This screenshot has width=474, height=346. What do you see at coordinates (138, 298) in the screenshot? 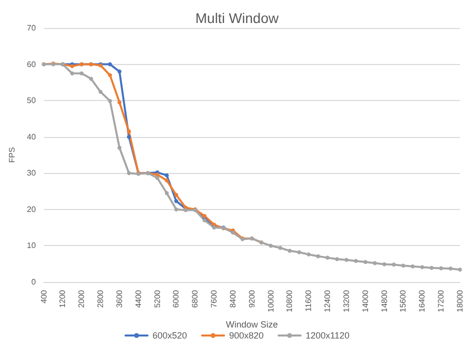
I see `x-tick-label: 4400` at bounding box center [138, 298].